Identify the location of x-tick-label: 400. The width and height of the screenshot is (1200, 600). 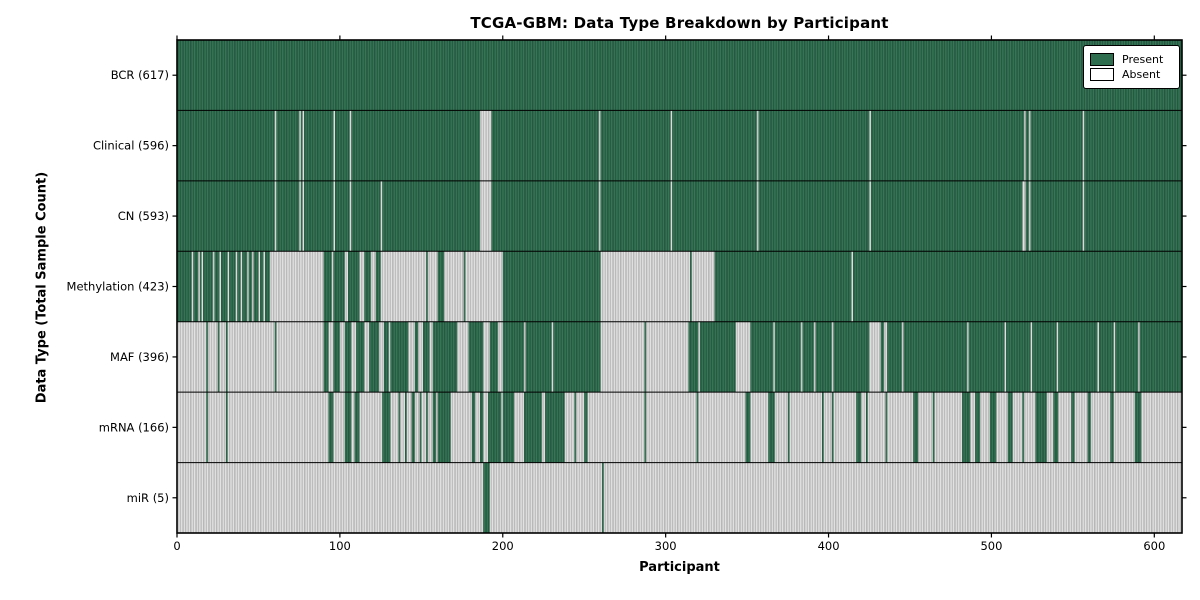
(829, 546).